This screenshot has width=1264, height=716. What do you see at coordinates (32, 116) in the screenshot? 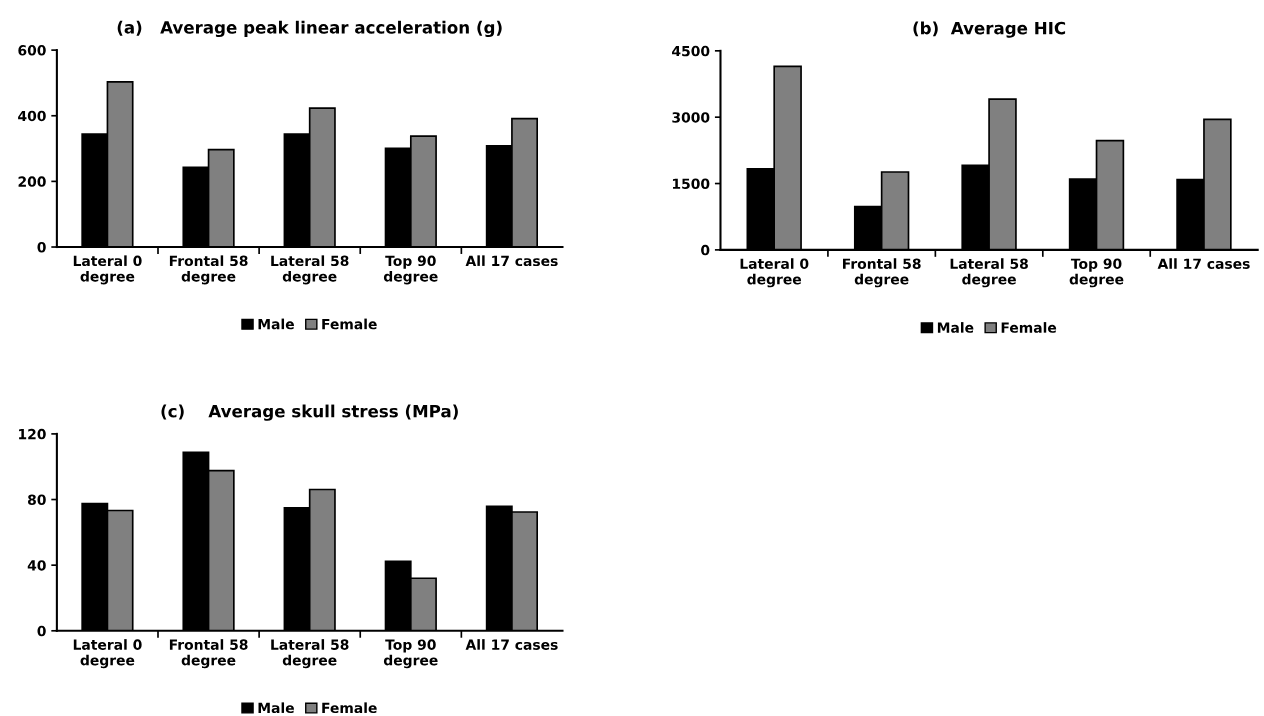
I see `y-tick-label: 400` at bounding box center [32, 116].